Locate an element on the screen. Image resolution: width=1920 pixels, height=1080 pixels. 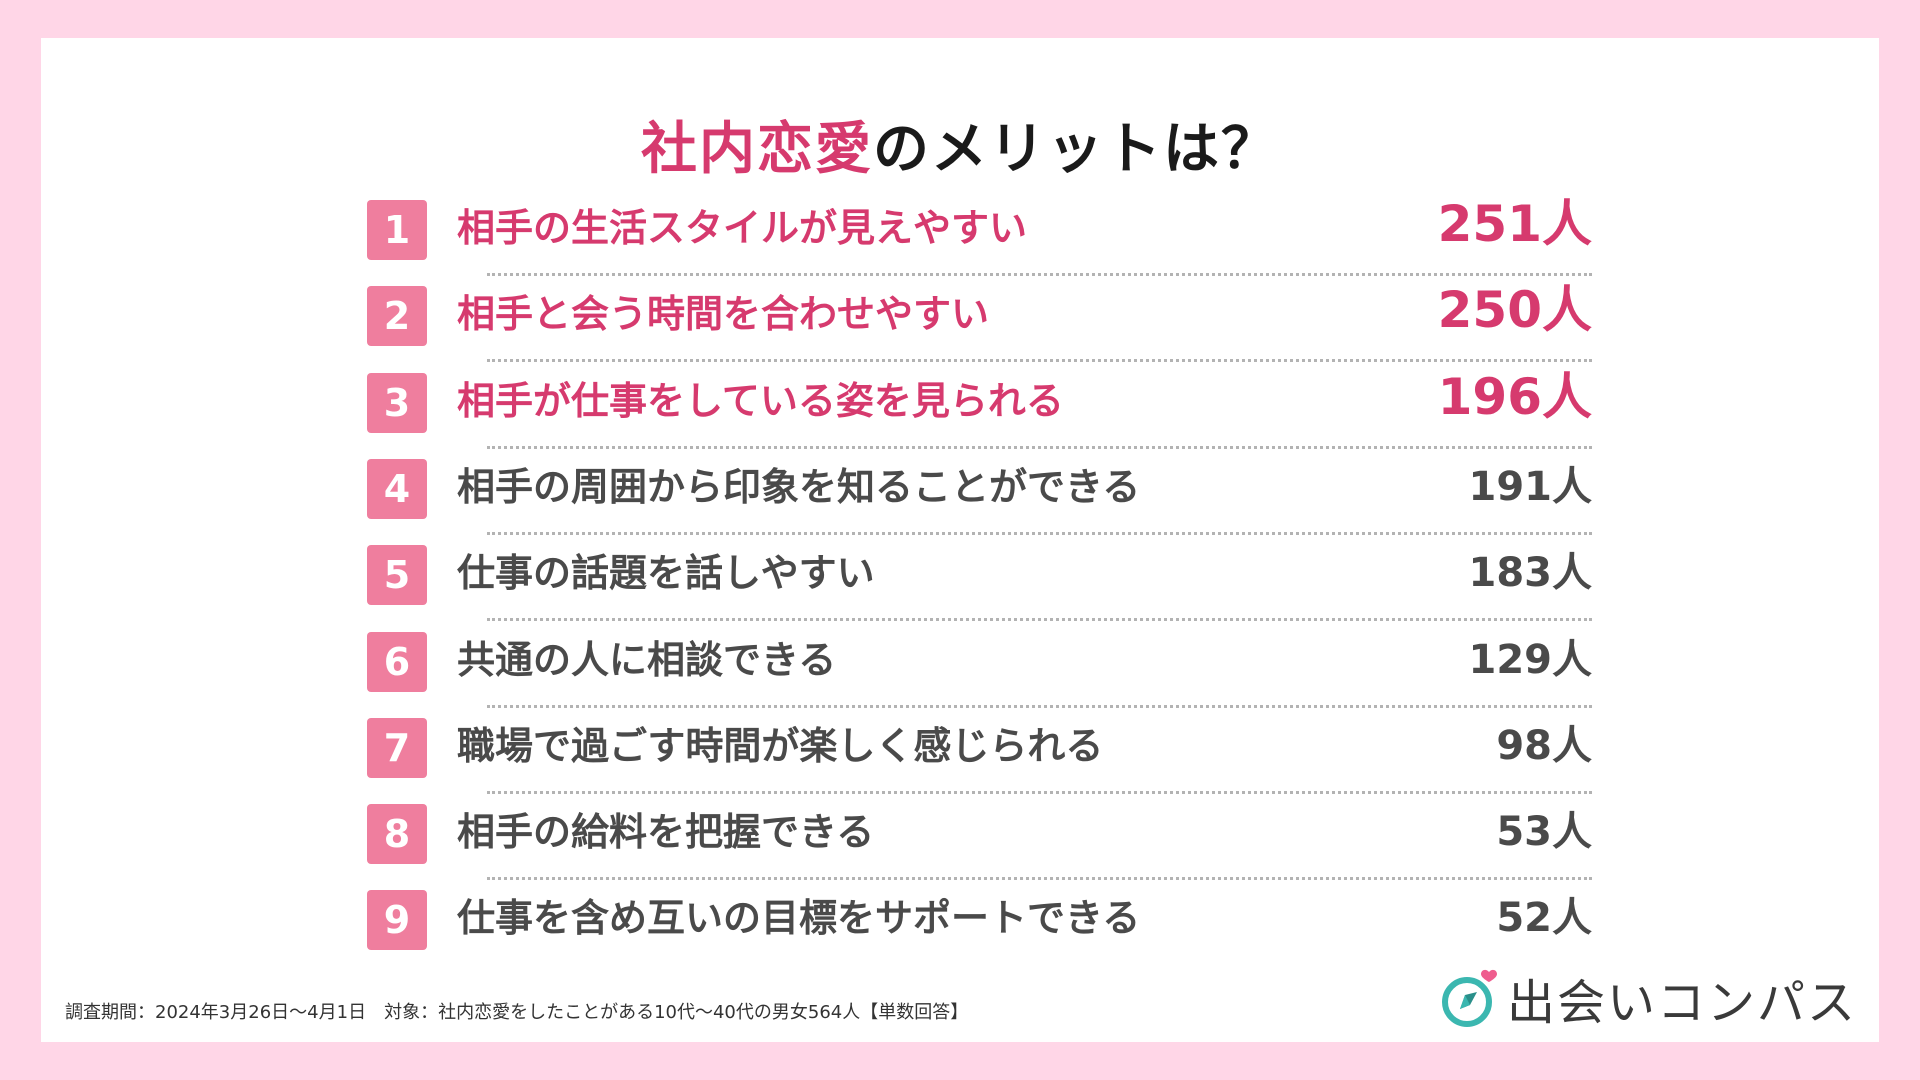
ranking-label: 相手が仕事をしている姿を見られる is located at coordinates (760, 400).